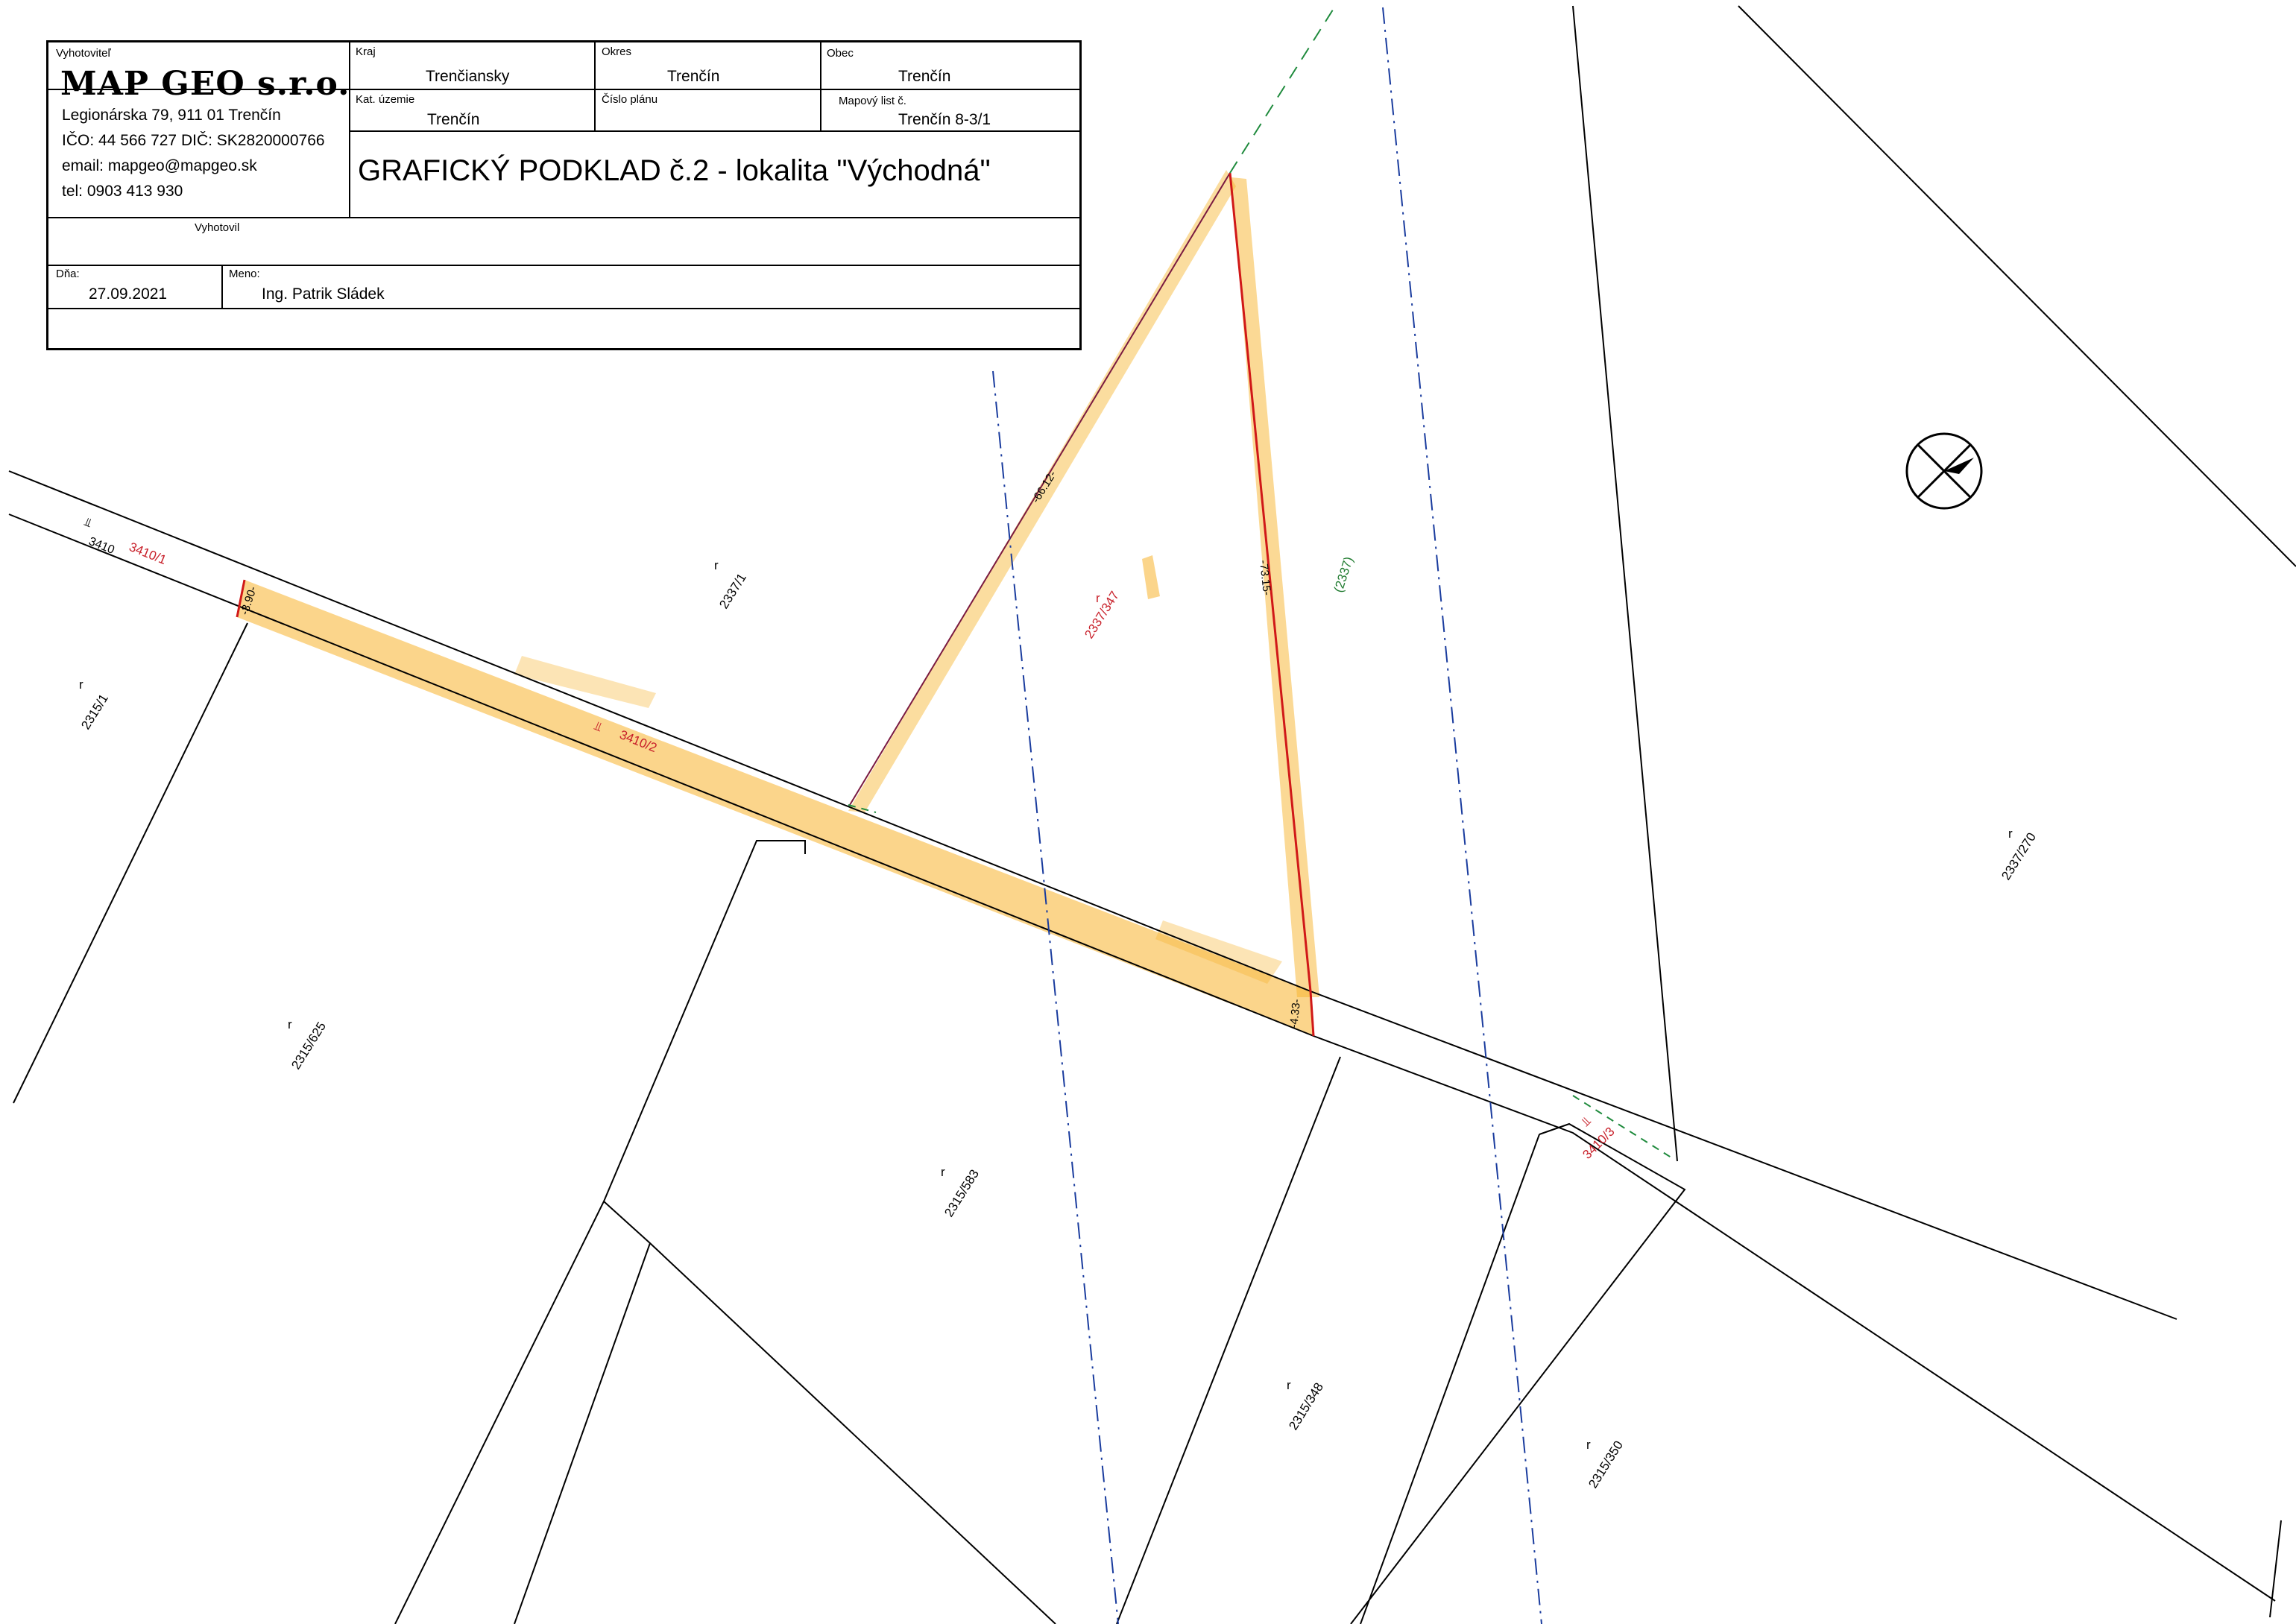 This screenshot has height=1624, width=2296. What do you see at coordinates (309, 1046) in the screenshot?
I see `parcel-number-2315-625: 2315/625` at bounding box center [309, 1046].